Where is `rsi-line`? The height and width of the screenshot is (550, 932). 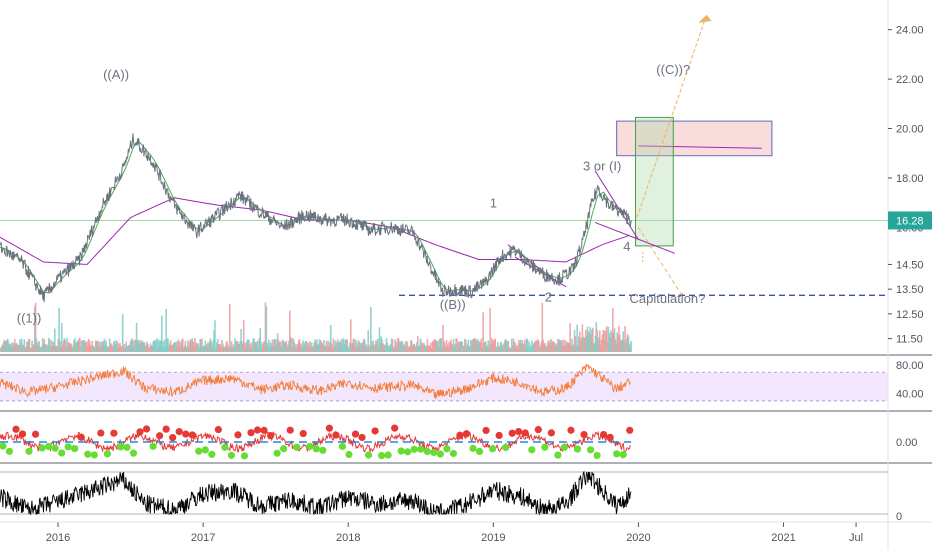 rsi-line is located at coordinates (315, 381).